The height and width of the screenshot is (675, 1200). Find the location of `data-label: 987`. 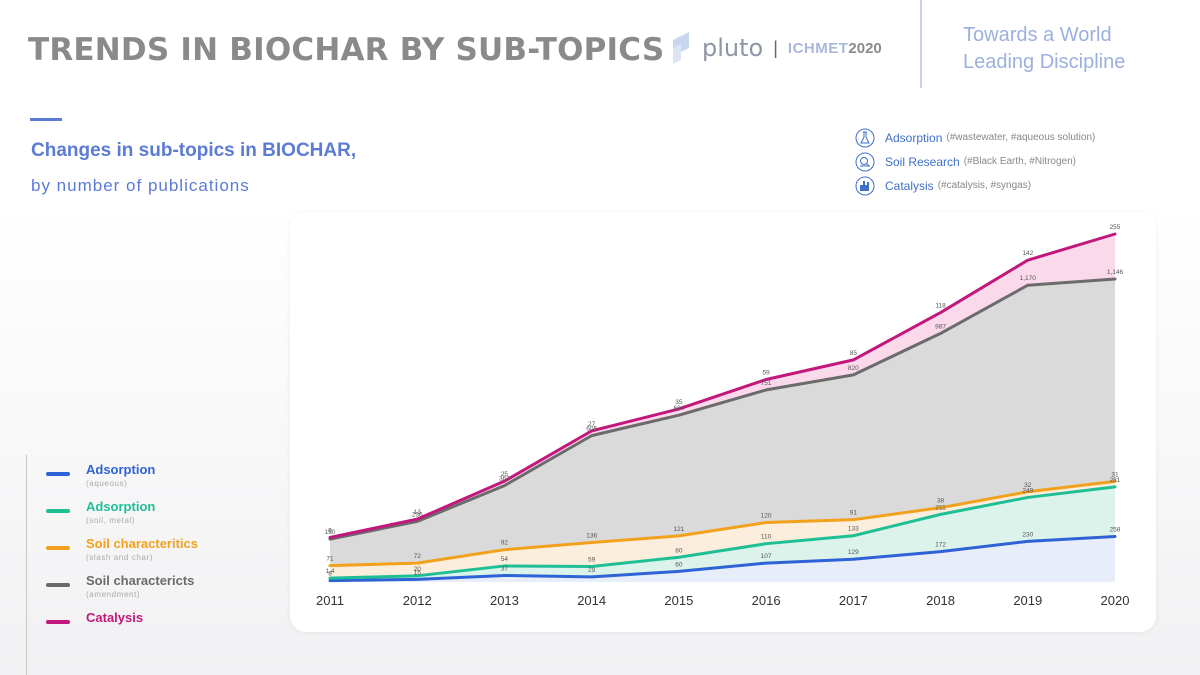

data-label: 987 is located at coordinates (940, 326).